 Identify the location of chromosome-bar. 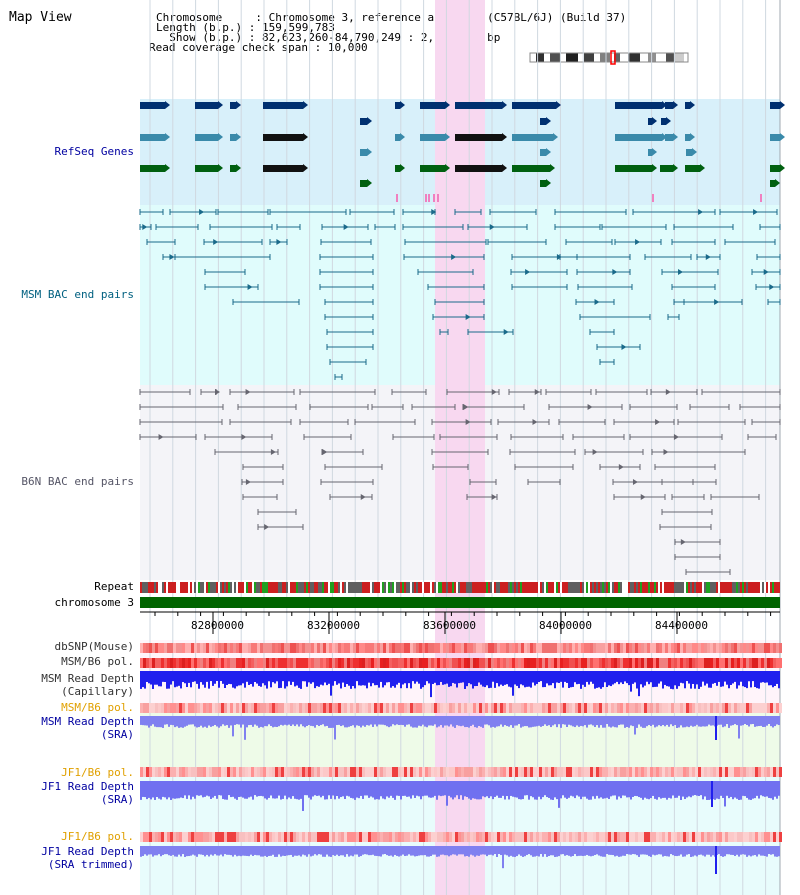
(460, 602).